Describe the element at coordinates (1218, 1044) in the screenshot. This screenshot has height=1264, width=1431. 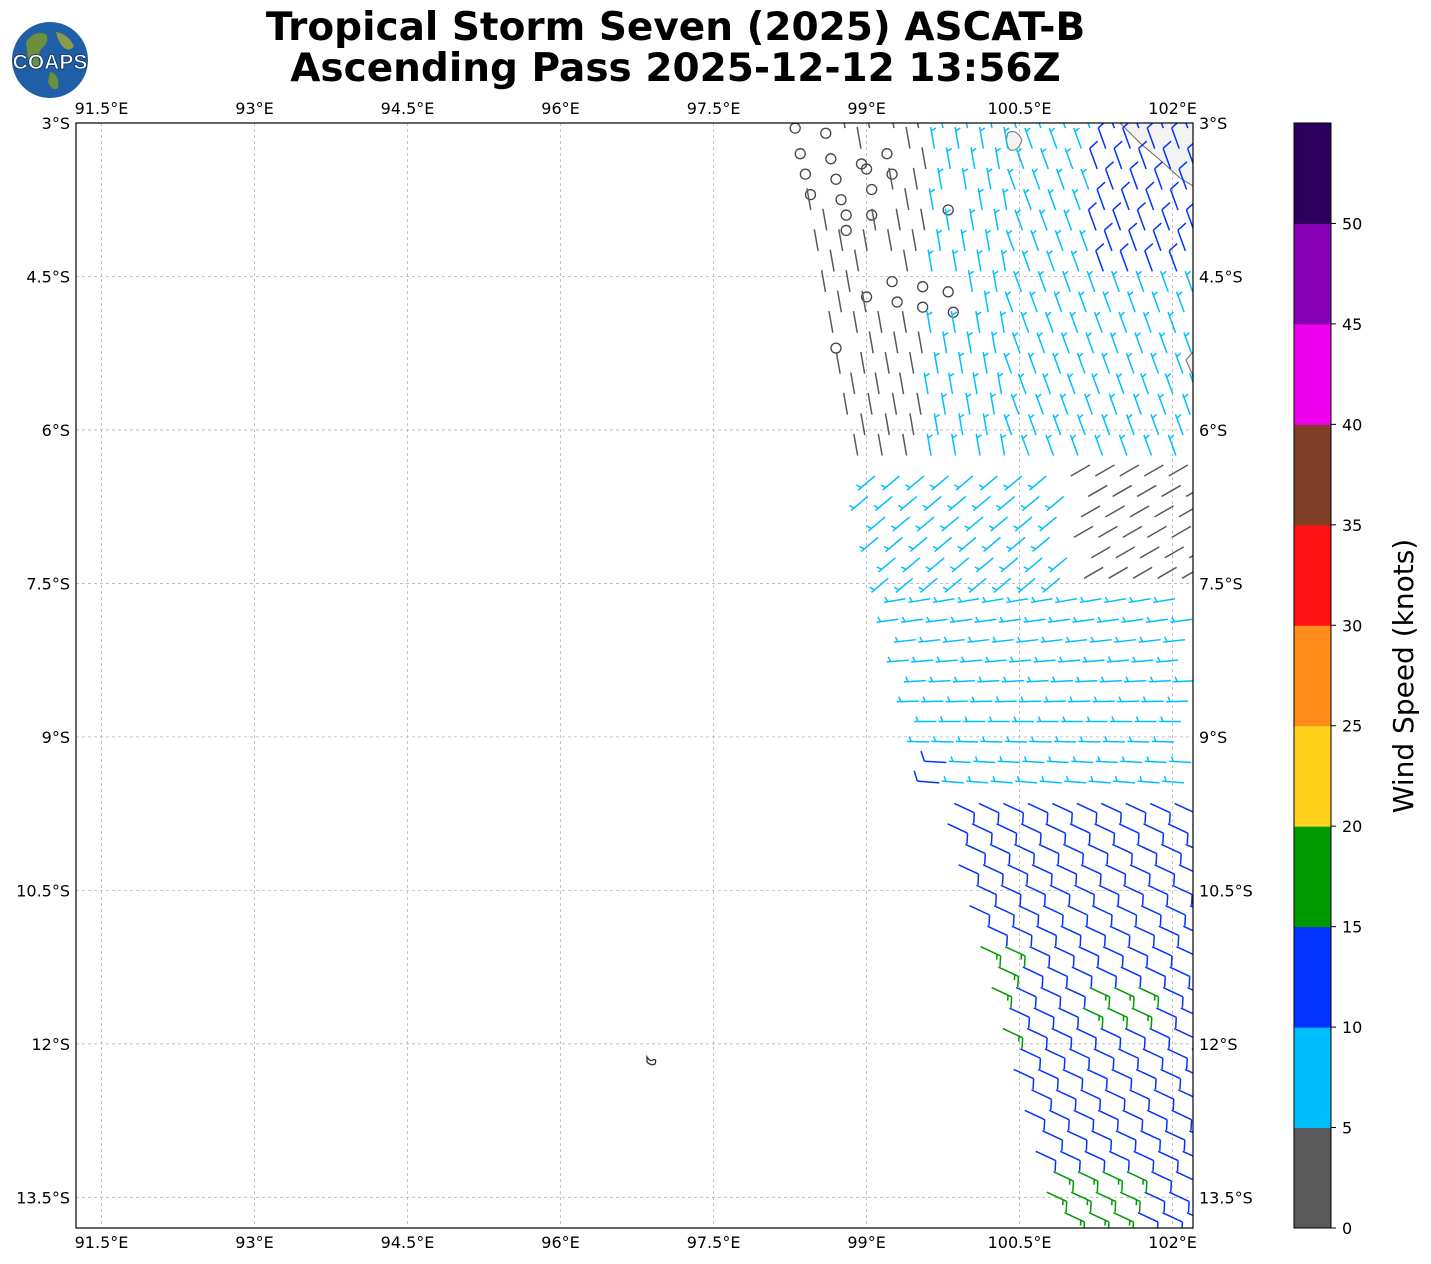
I see `lat-tick-label-right: 12°S` at that location.